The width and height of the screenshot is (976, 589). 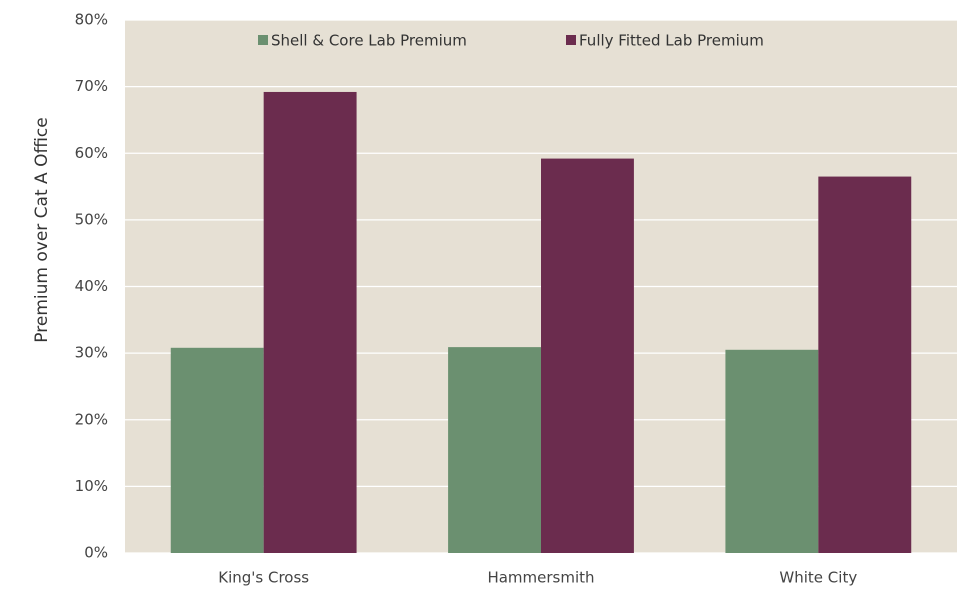 I want to click on y-tick-label: 0%, so click(x=96, y=553).